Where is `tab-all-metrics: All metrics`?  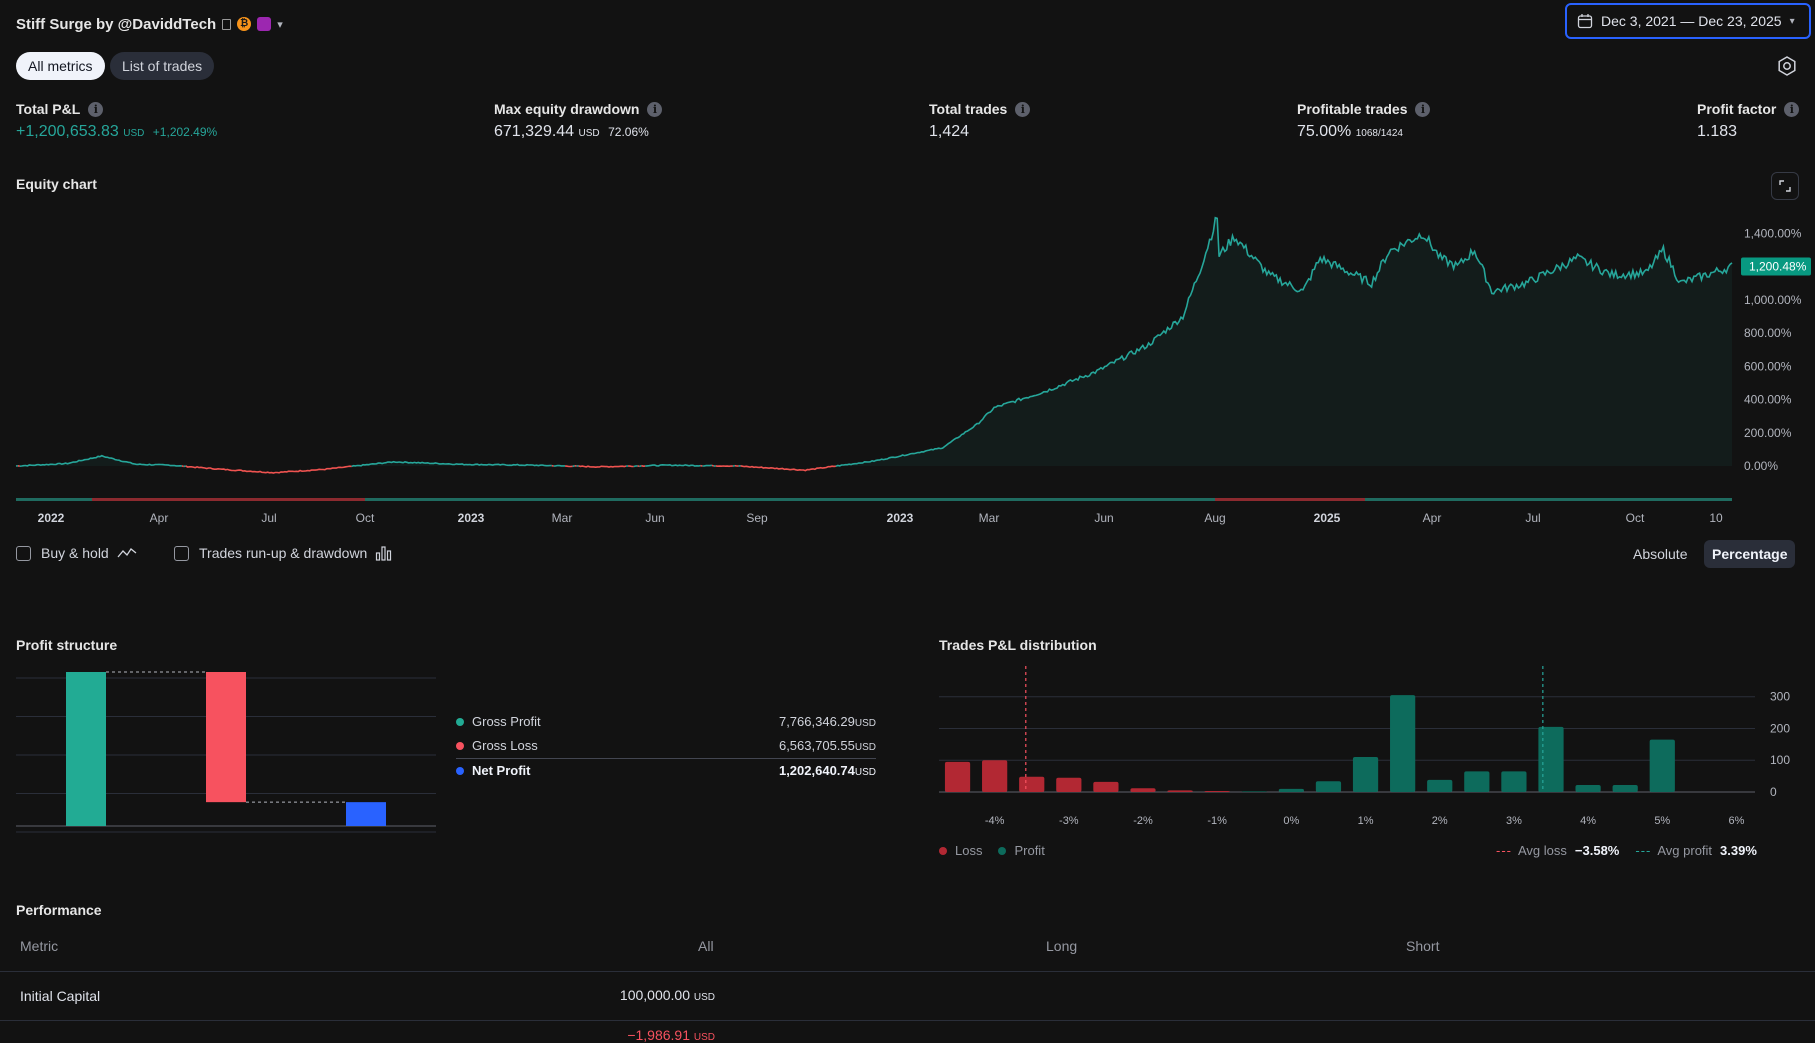
tab-all-metrics: All metrics is located at coordinates (60, 66).